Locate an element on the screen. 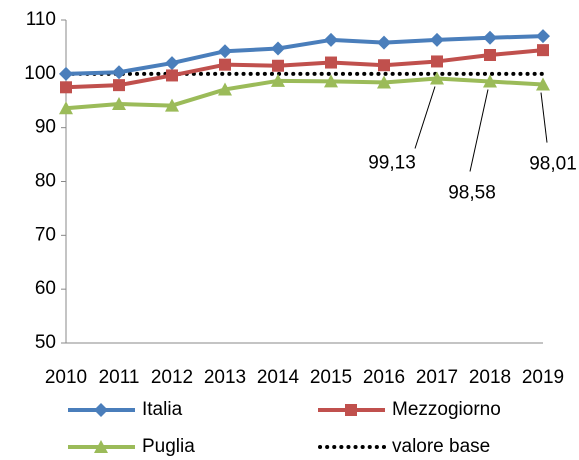 Image resolution: width=579 pixels, height=460 pixels. x-tick-label: 2011 is located at coordinates (119, 377).